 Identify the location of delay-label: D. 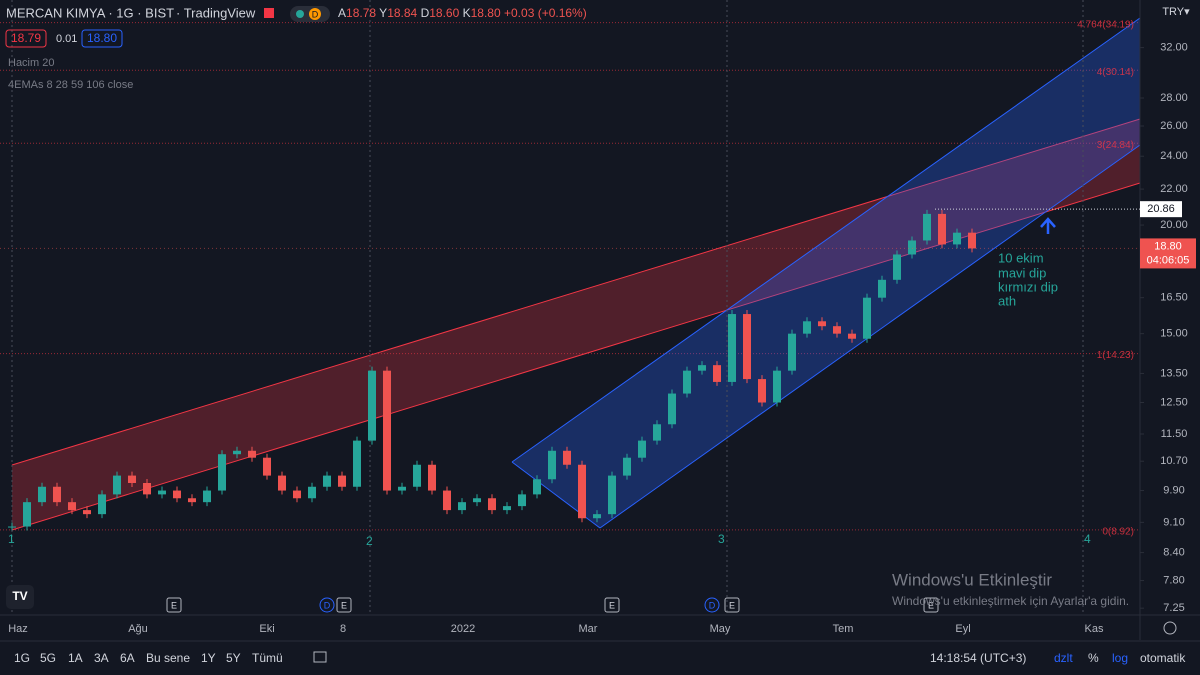
(315, 14).